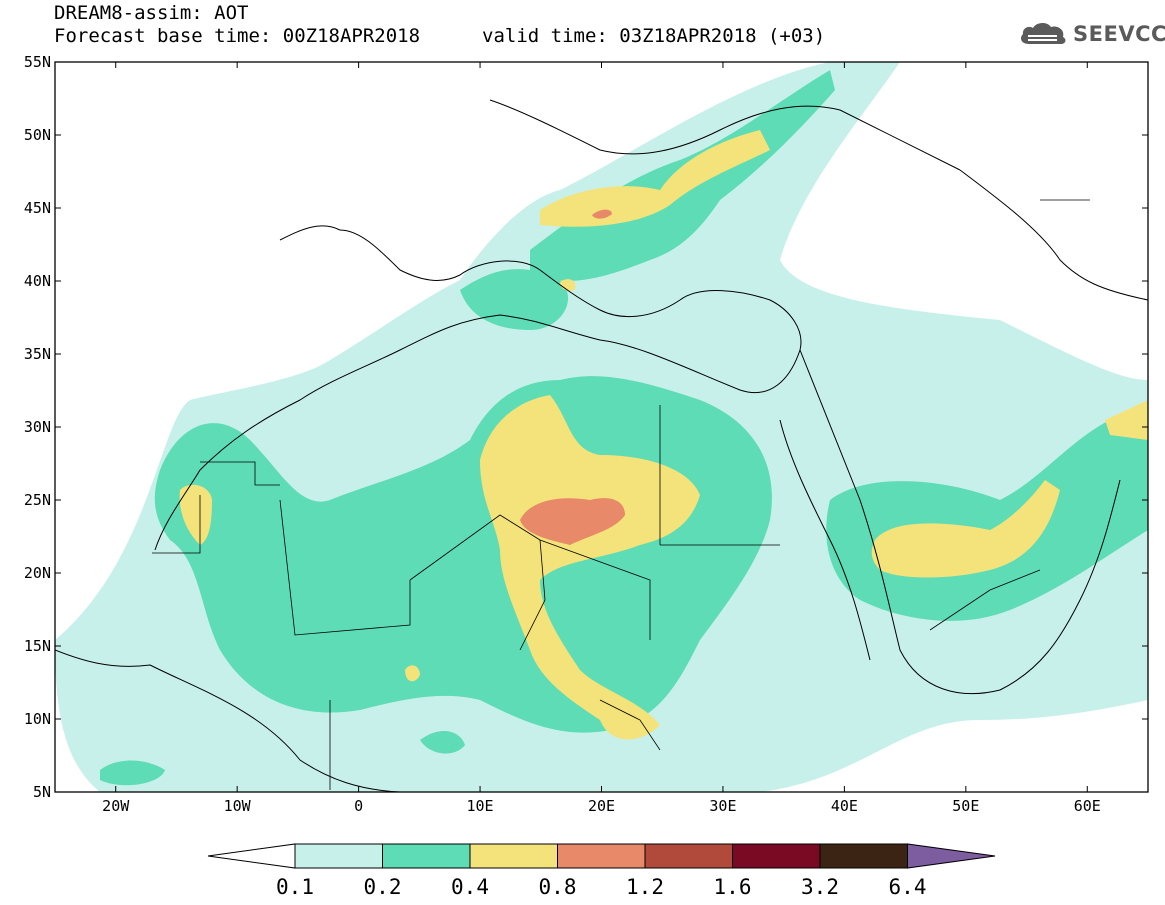 This screenshot has height=905, width=1165. Describe the element at coordinates (1043, 33) in the screenshot. I see `cloud-icon` at that location.